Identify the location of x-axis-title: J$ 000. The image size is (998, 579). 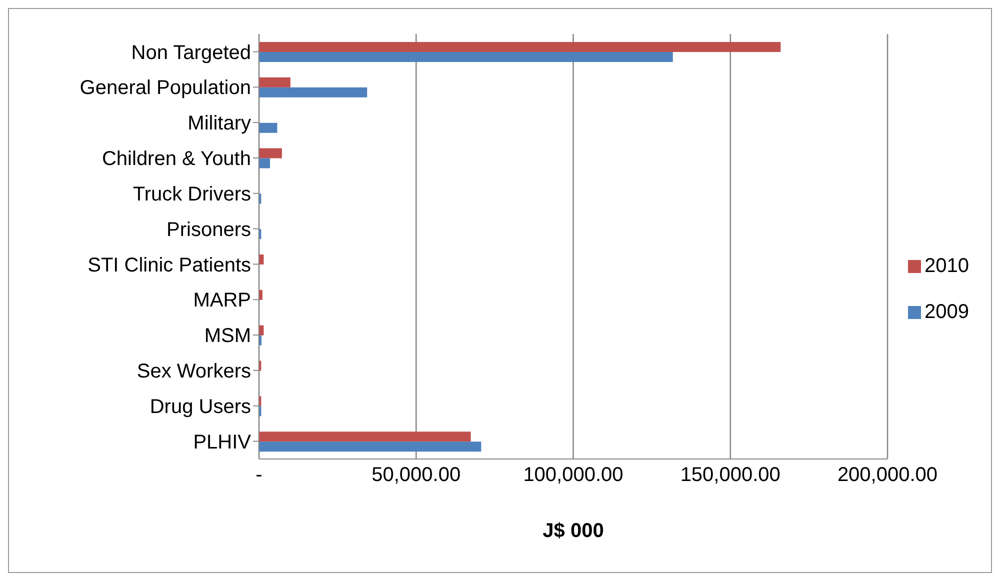
(573, 531).